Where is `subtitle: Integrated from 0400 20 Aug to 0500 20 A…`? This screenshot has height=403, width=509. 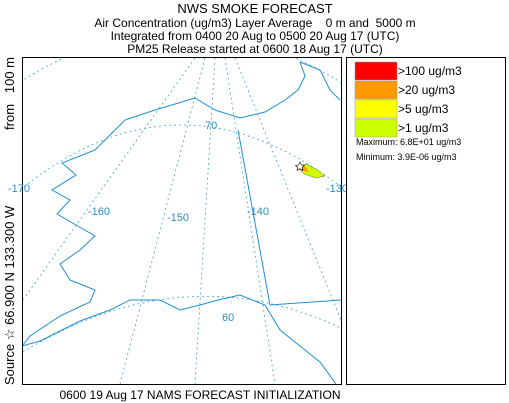 subtitle: Integrated from 0400 20 Aug to 0500 20 A… is located at coordinates (255, 36).